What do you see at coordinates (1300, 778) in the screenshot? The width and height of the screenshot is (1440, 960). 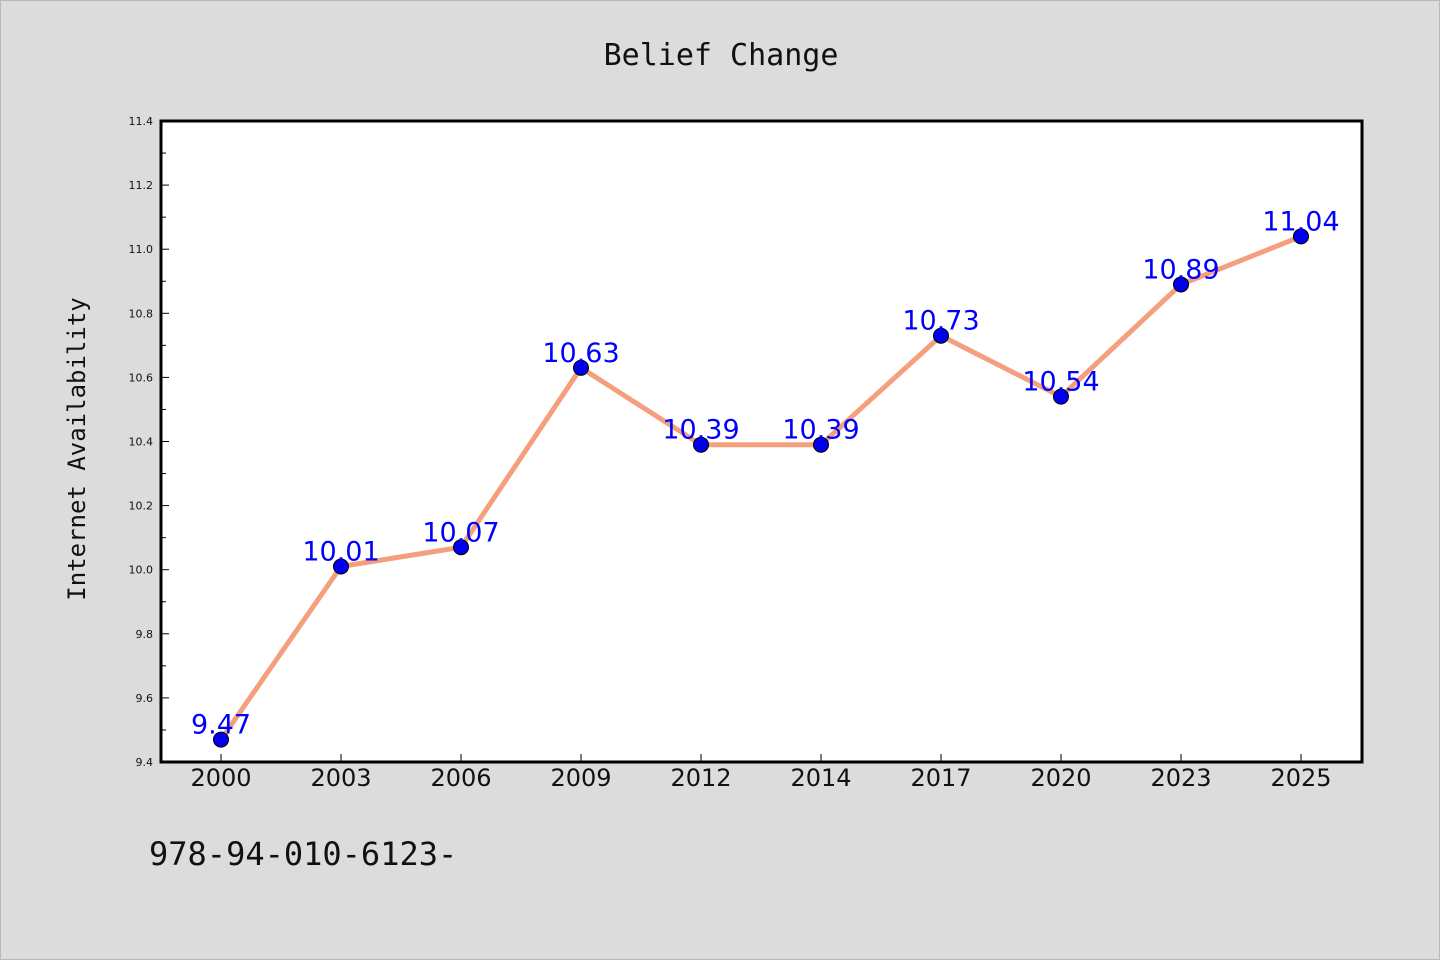 I see `x-tick-label: 2025` at bounding box center [1300, 778].